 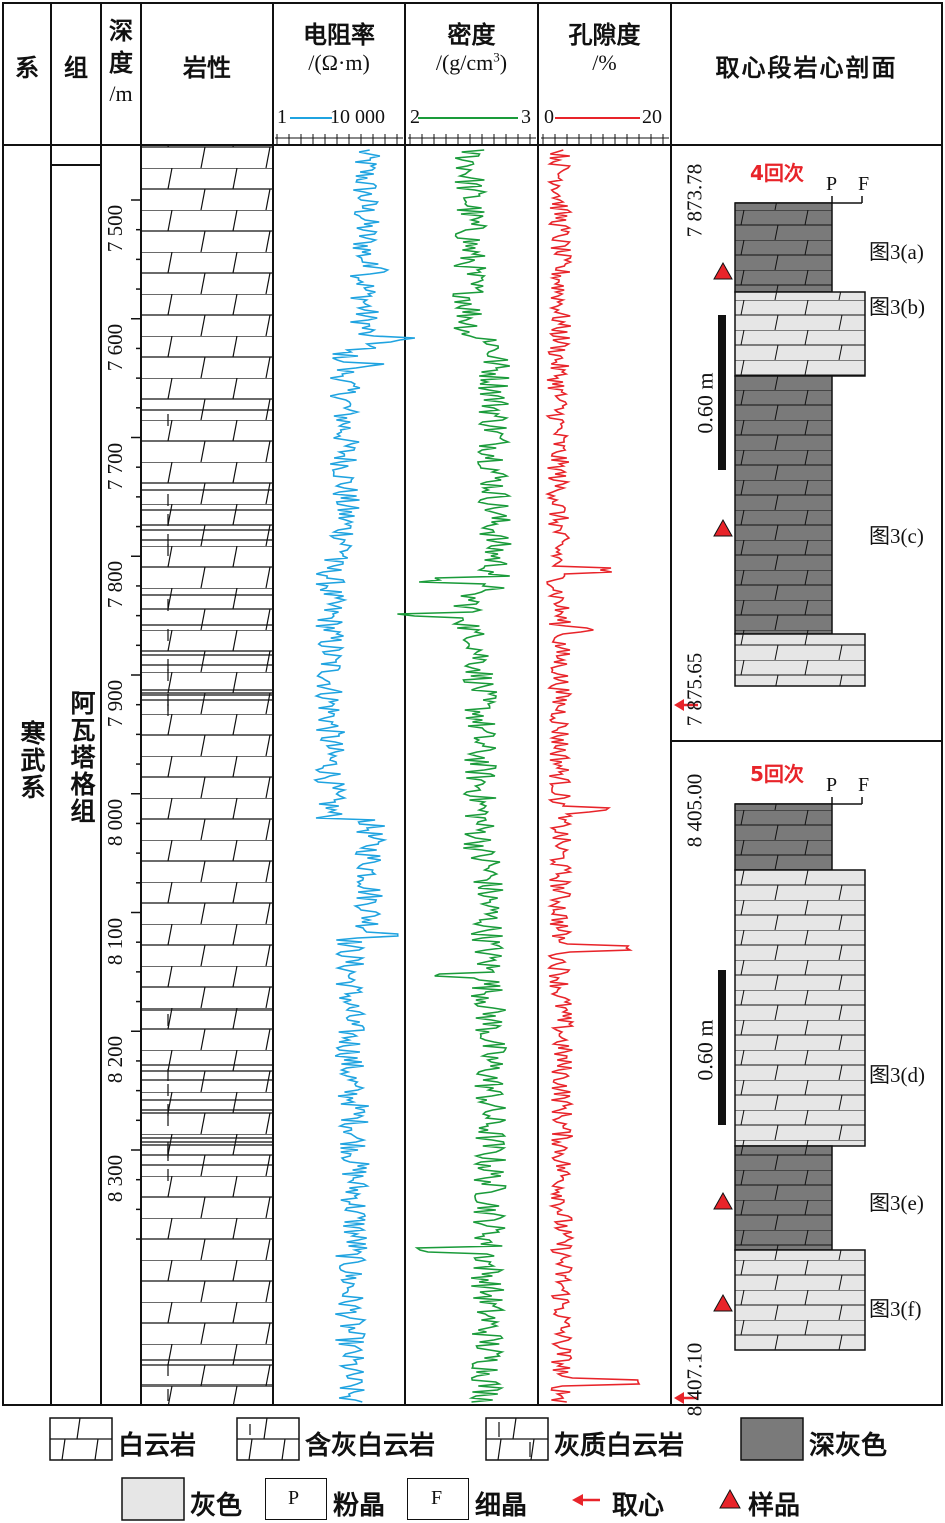 I want to click on core5-bottom-depth: 8 407.10, so click(x=694, y=1379).